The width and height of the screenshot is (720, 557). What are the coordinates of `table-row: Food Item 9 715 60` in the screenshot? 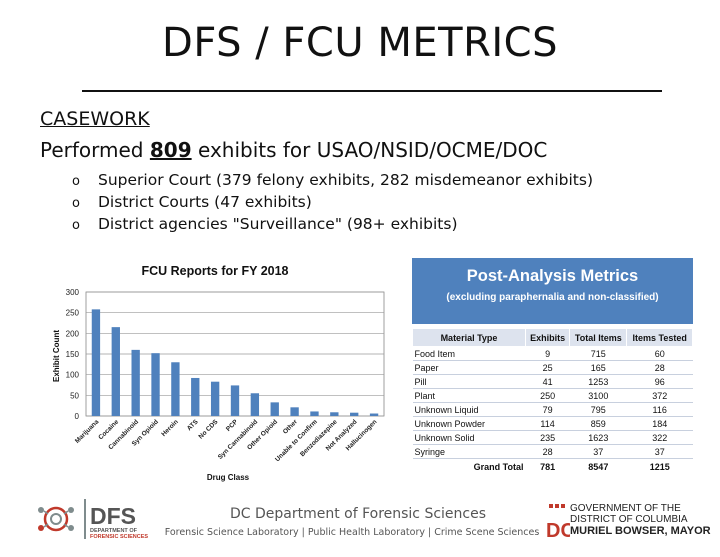 It's located at (552, 353).